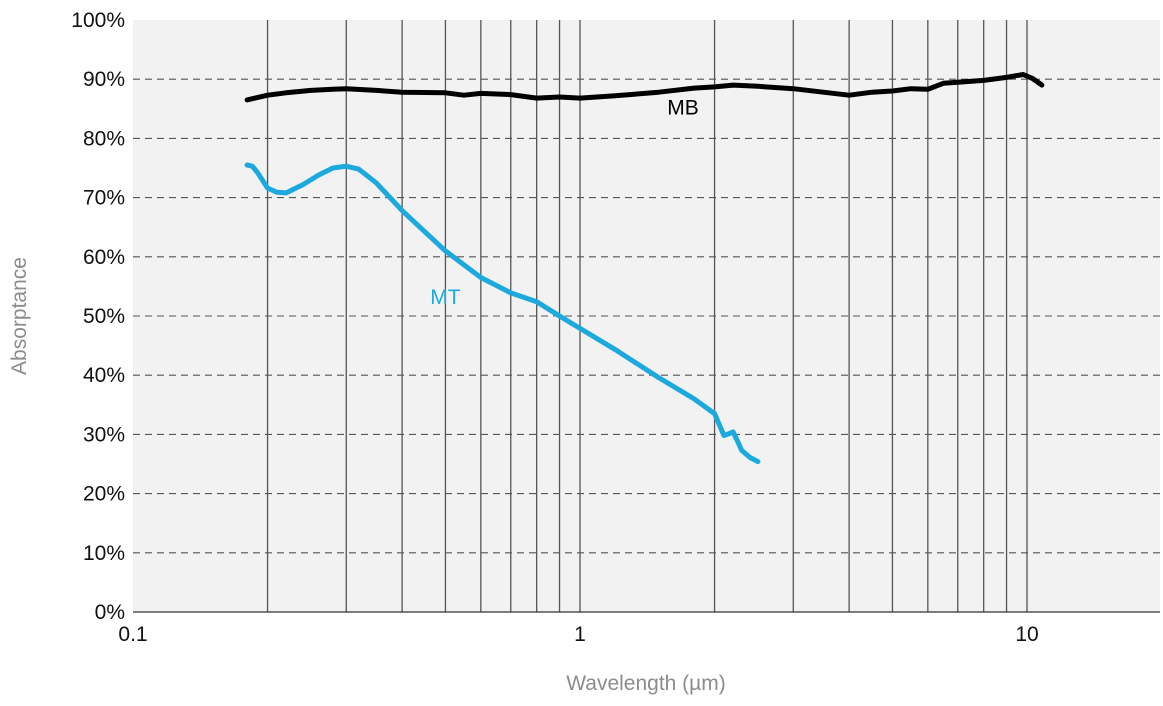 The image size is (1163, 706). Describe the element at coordinates (646, 683) in the screenshot. I see `x-axis-title: Wavelength (µm)` at that location.